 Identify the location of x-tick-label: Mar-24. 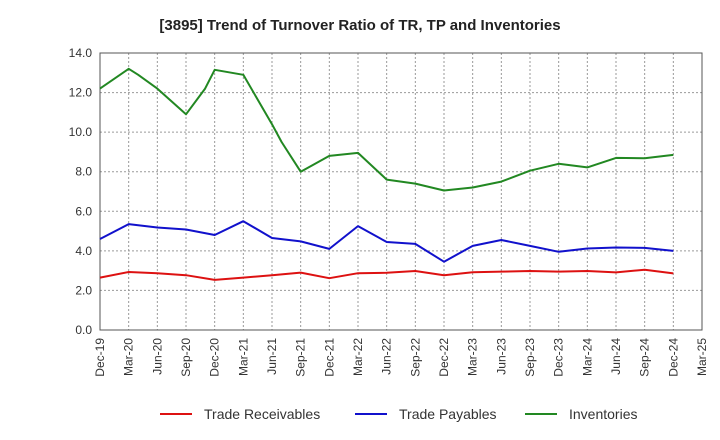
(587, 357).